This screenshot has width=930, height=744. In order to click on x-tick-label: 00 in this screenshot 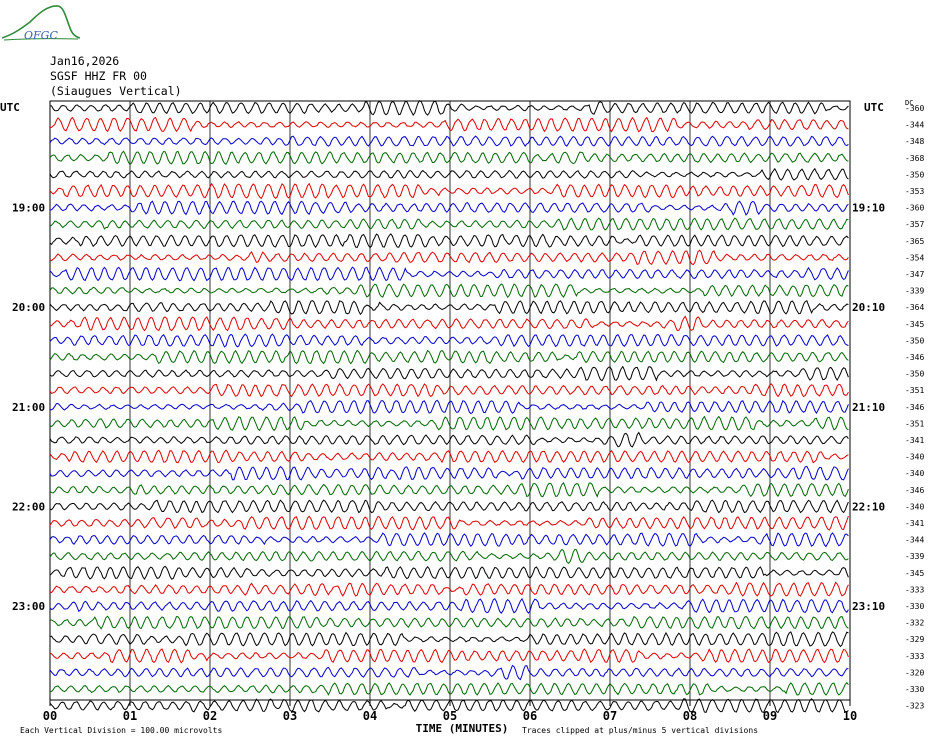, I will do `click(50, 716)`.